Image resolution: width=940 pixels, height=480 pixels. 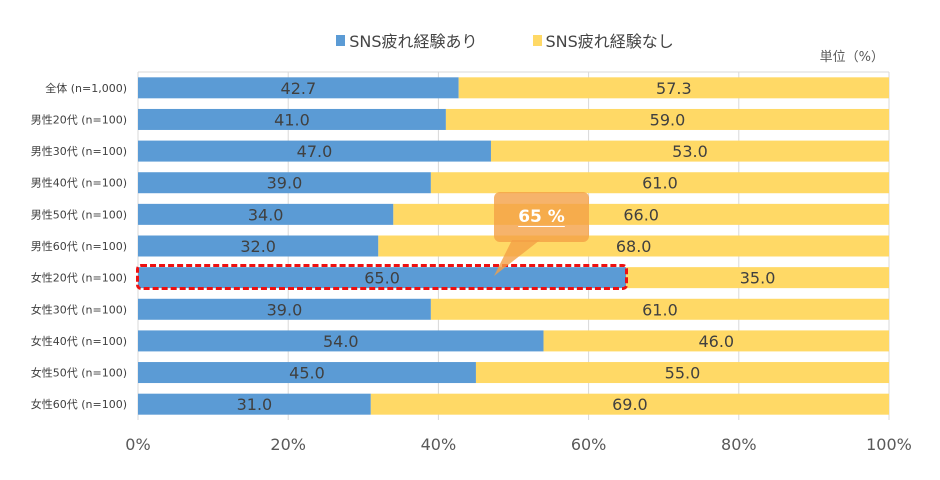 What do you see at coordinates (79, 183) in the screenshot?
I see `category-label: 男性40代 (n=100)` at bounding box center [79, 183].